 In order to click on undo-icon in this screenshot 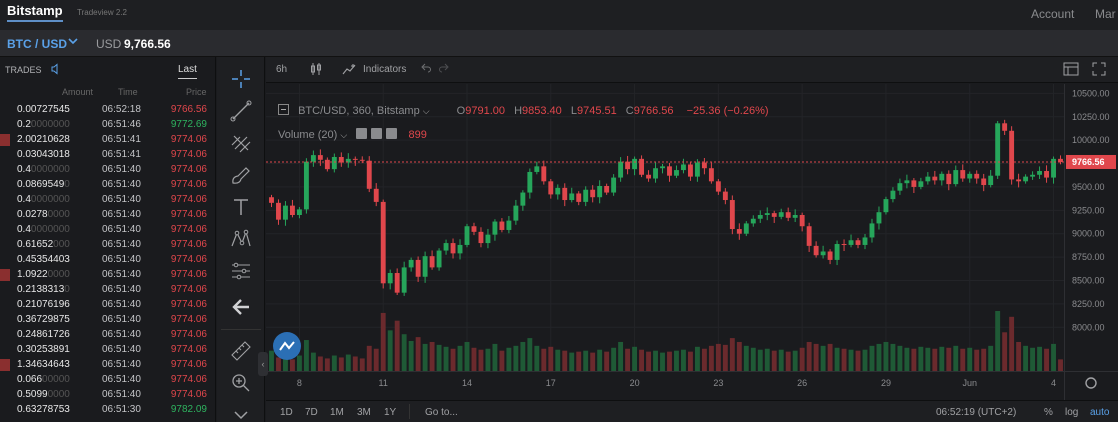, I will do `click(426, 69)`.